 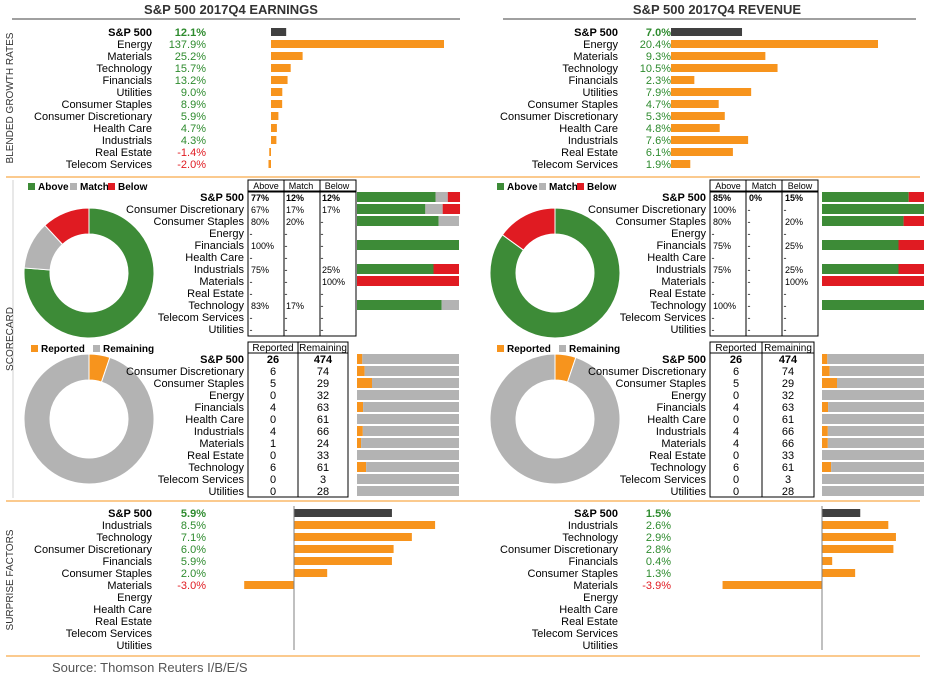 What do you see at coordinates (595, 57) in the screenshot?
I see `revenue-growth-category-label: Materials` at bounding box center [595, 57].